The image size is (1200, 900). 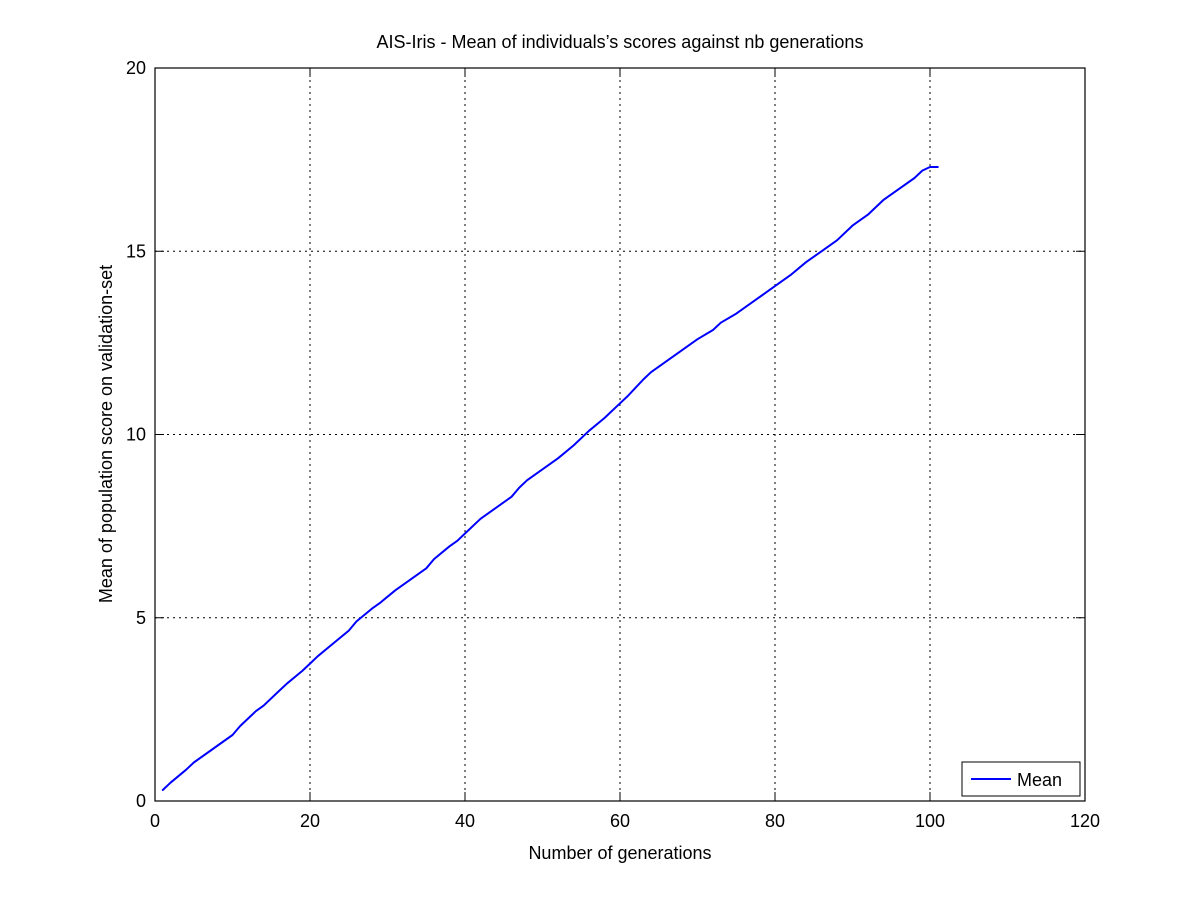 What do you see at coordinates (155, 821) in the screenshot?
I see `x-tick-label: 0` at bounding box center [155, 821].